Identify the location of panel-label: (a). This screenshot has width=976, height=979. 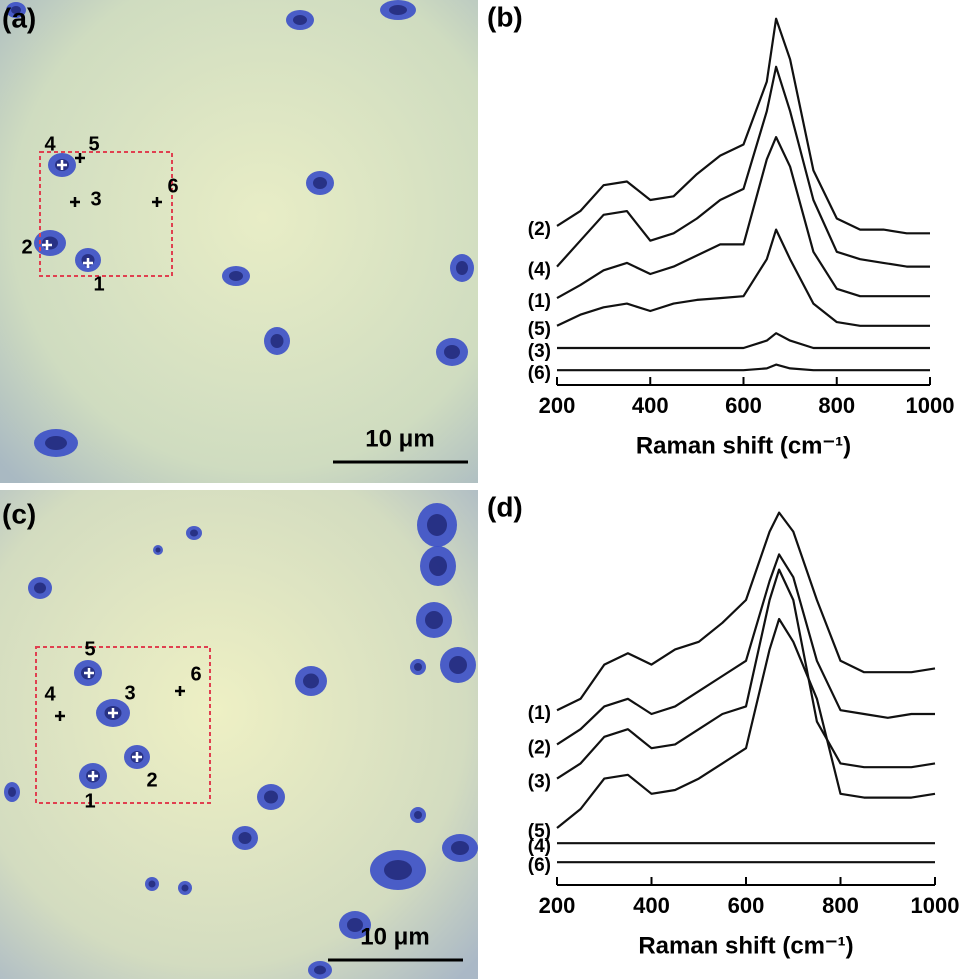
(19, 17).